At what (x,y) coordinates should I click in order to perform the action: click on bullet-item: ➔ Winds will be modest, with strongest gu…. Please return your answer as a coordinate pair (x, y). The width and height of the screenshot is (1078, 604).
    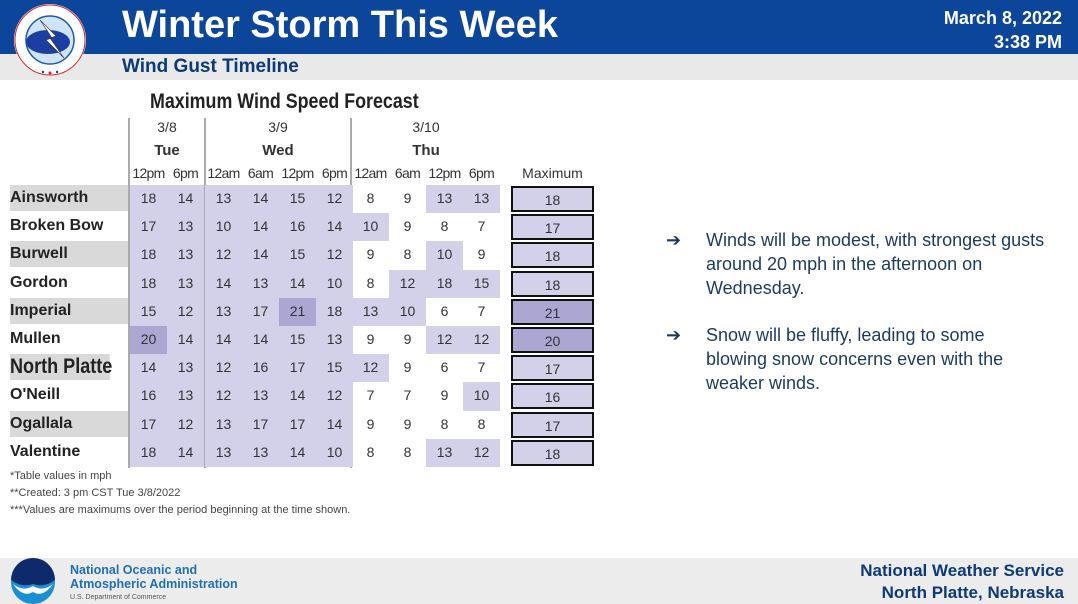
    Looking at the image, I should click on (855, 264).